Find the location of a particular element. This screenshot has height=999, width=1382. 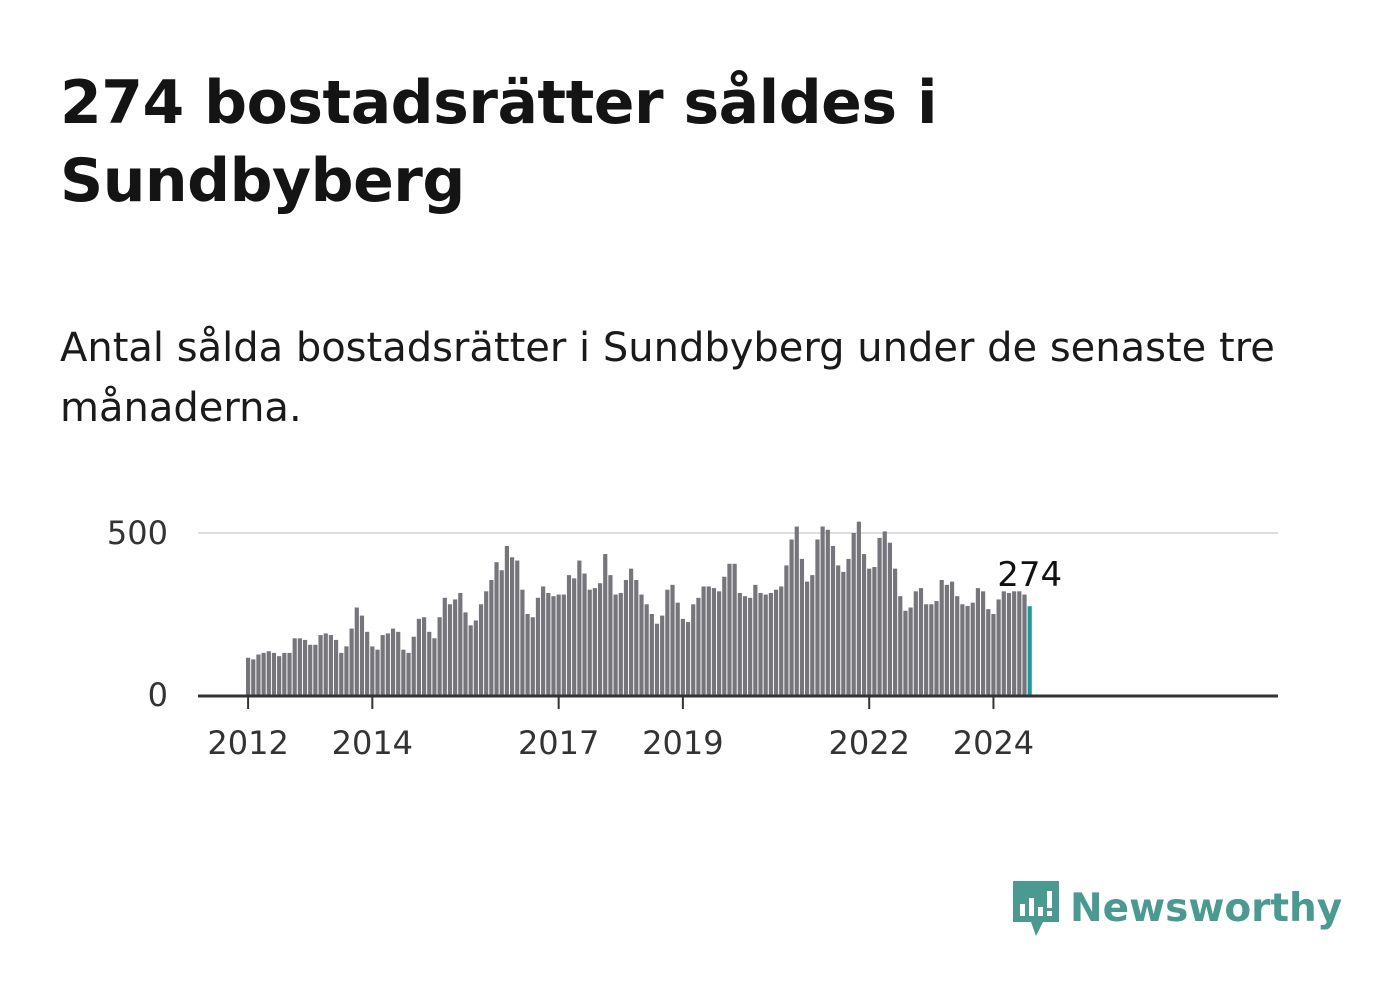

bar-latest is located at coordinates (1029, 650).